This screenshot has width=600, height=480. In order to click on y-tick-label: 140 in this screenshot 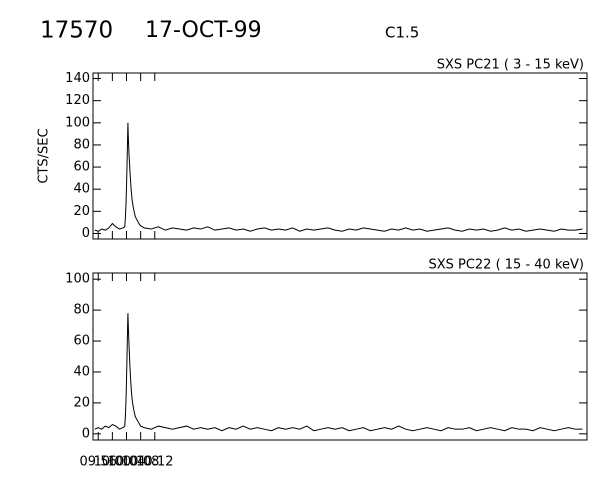, I will do `click(77, 78)`.